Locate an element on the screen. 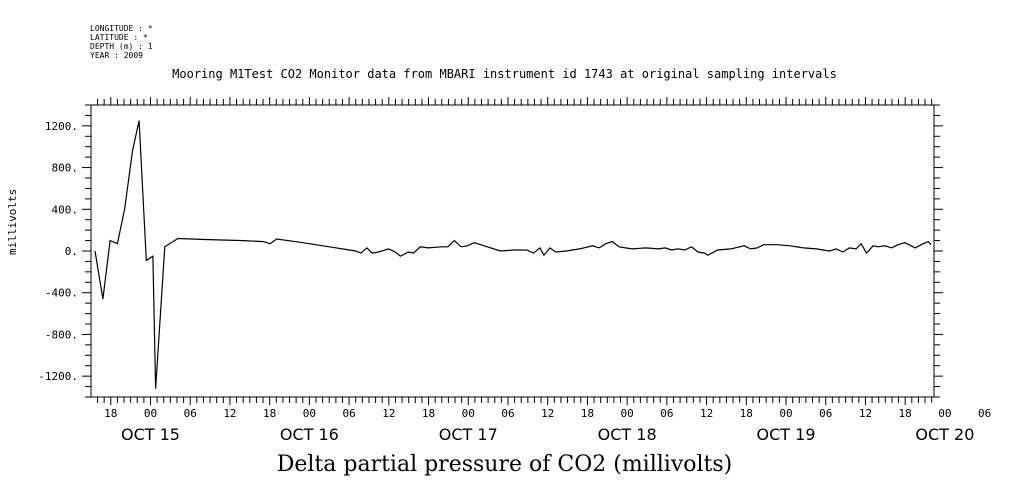  y-tick-label: 1200. is located at coordinates (61, 126).